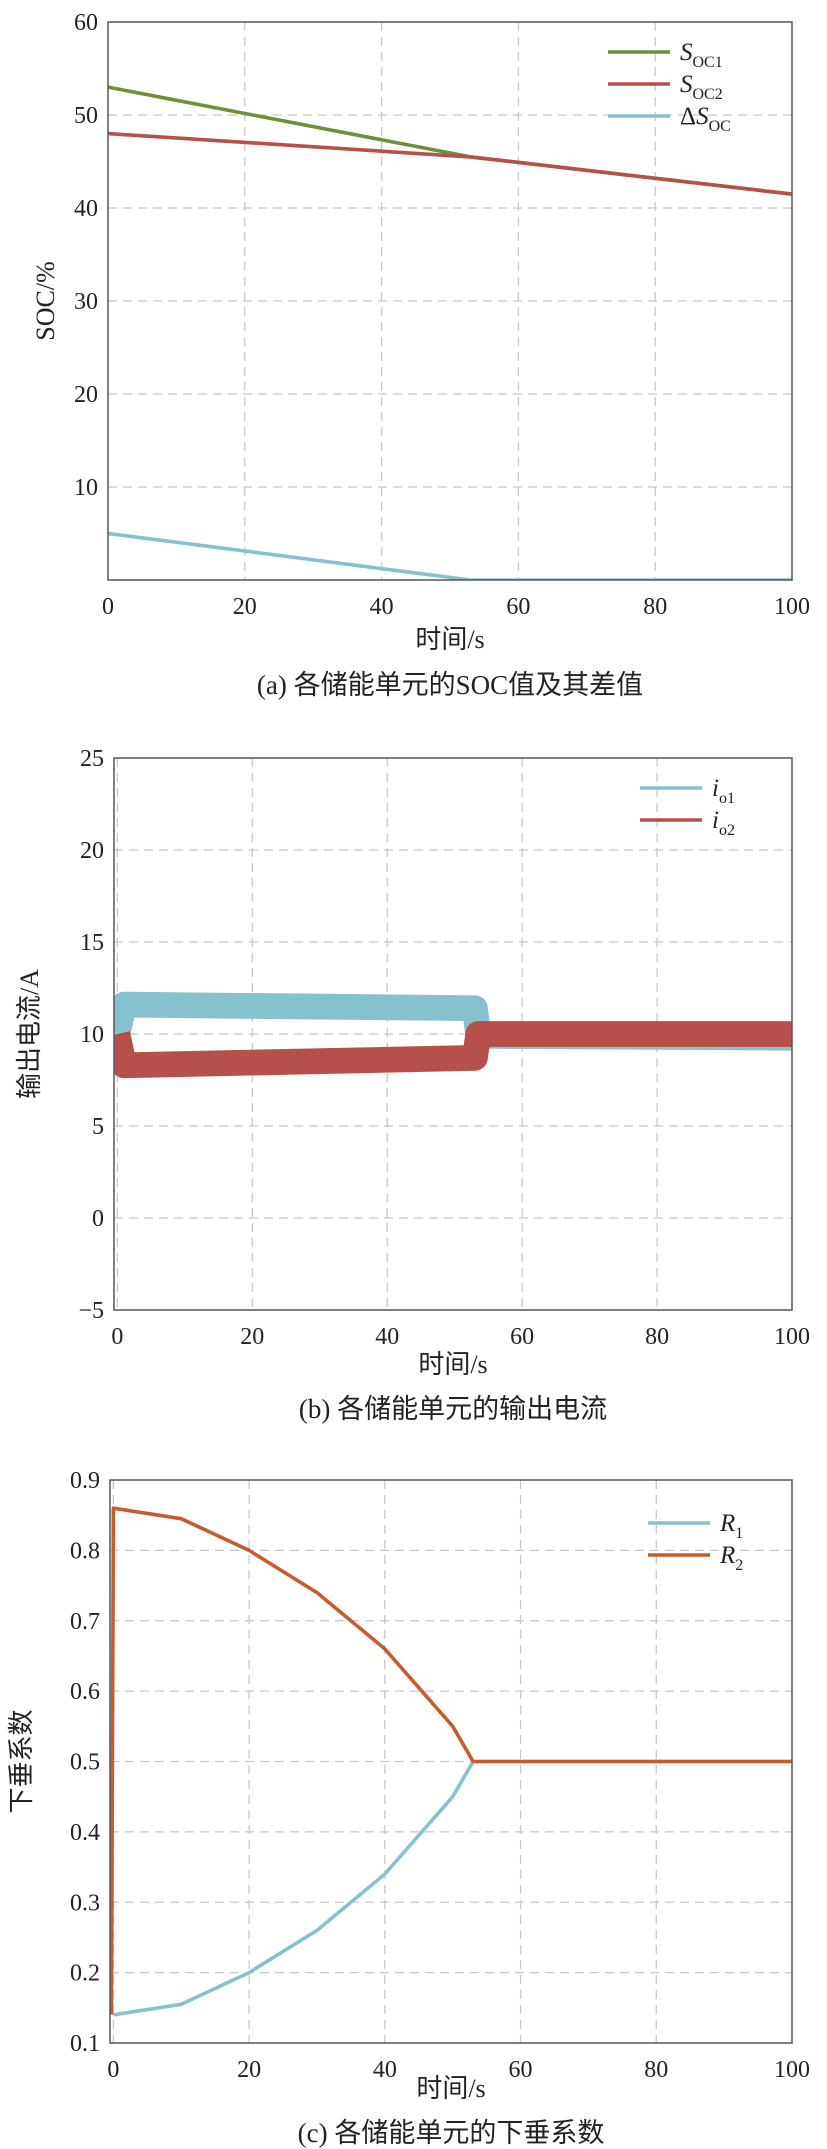 The width and height of the screenshot is (827, 2149). Describe the element at coordinates (85, 1481) in the screenshot. I see `y-tick-label: 0.9` at that location.